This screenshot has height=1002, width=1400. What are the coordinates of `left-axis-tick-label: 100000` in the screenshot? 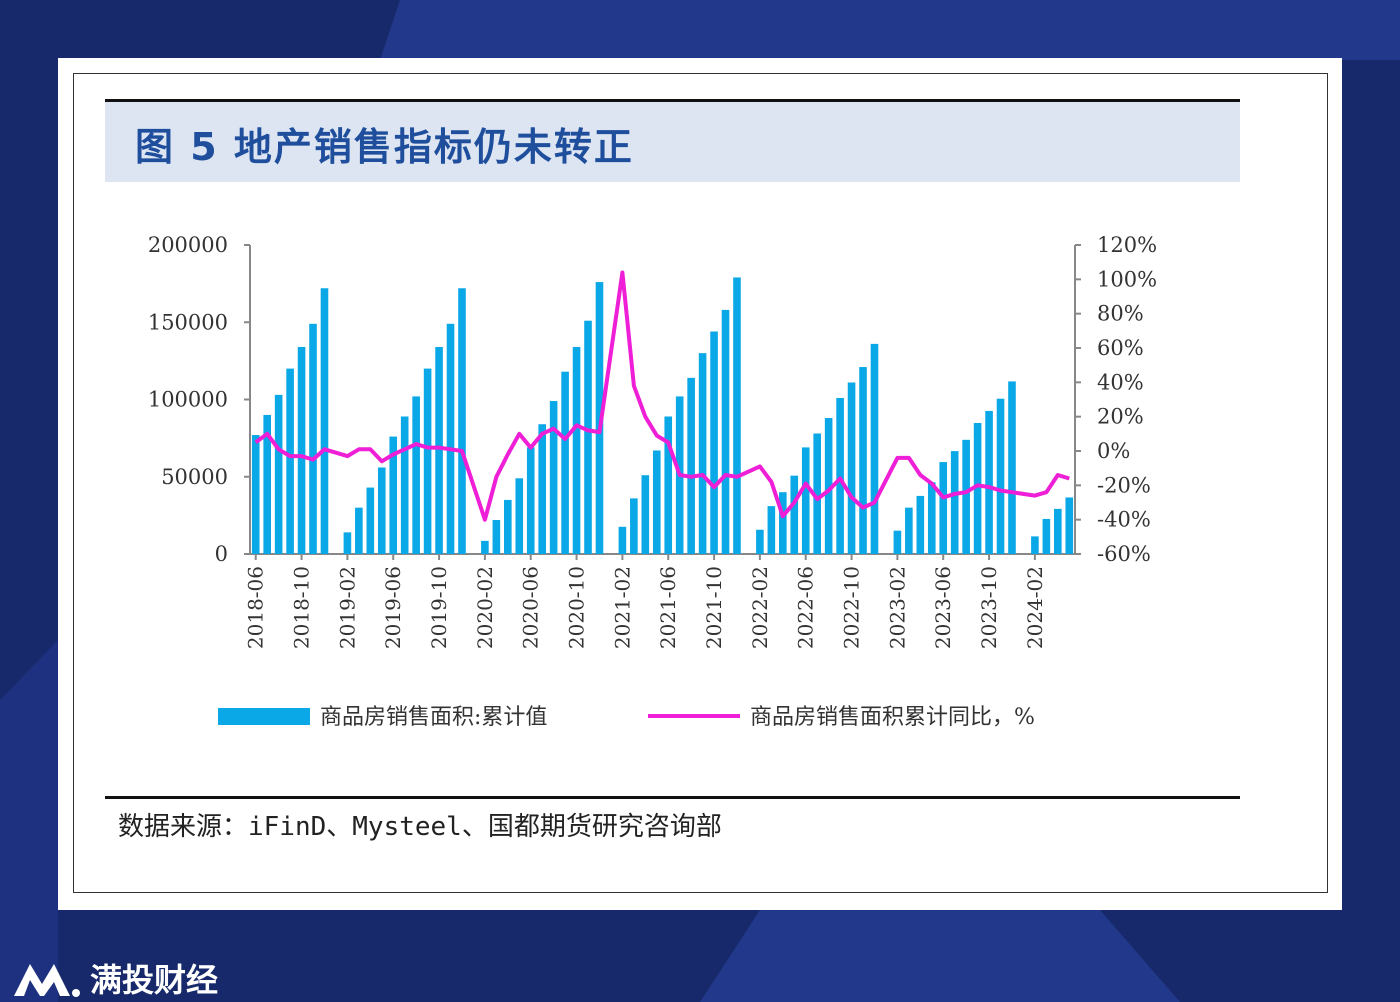 It's located at (188, 400).